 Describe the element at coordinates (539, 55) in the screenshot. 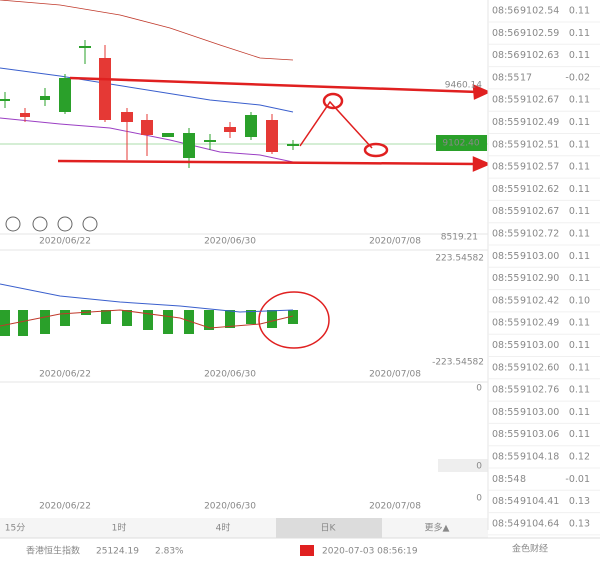

I see `trade-price: 9102.63` at that location.